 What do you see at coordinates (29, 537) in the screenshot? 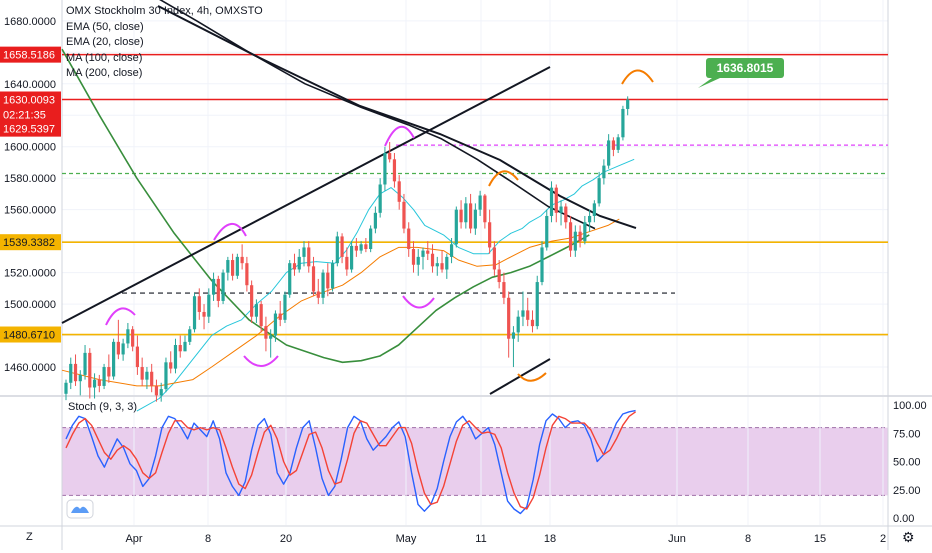
I see `z-button: Z` at bounding box center [29, 537].